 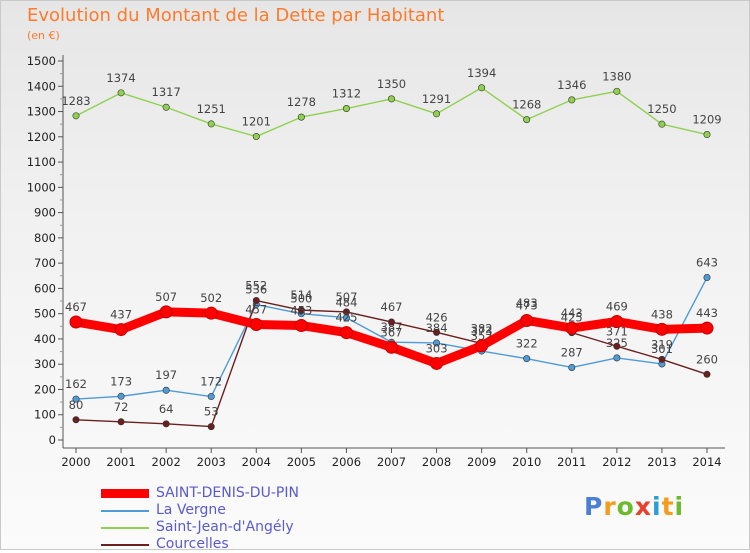 I want to click on logo-letter: P, so click(x=594, y=506).